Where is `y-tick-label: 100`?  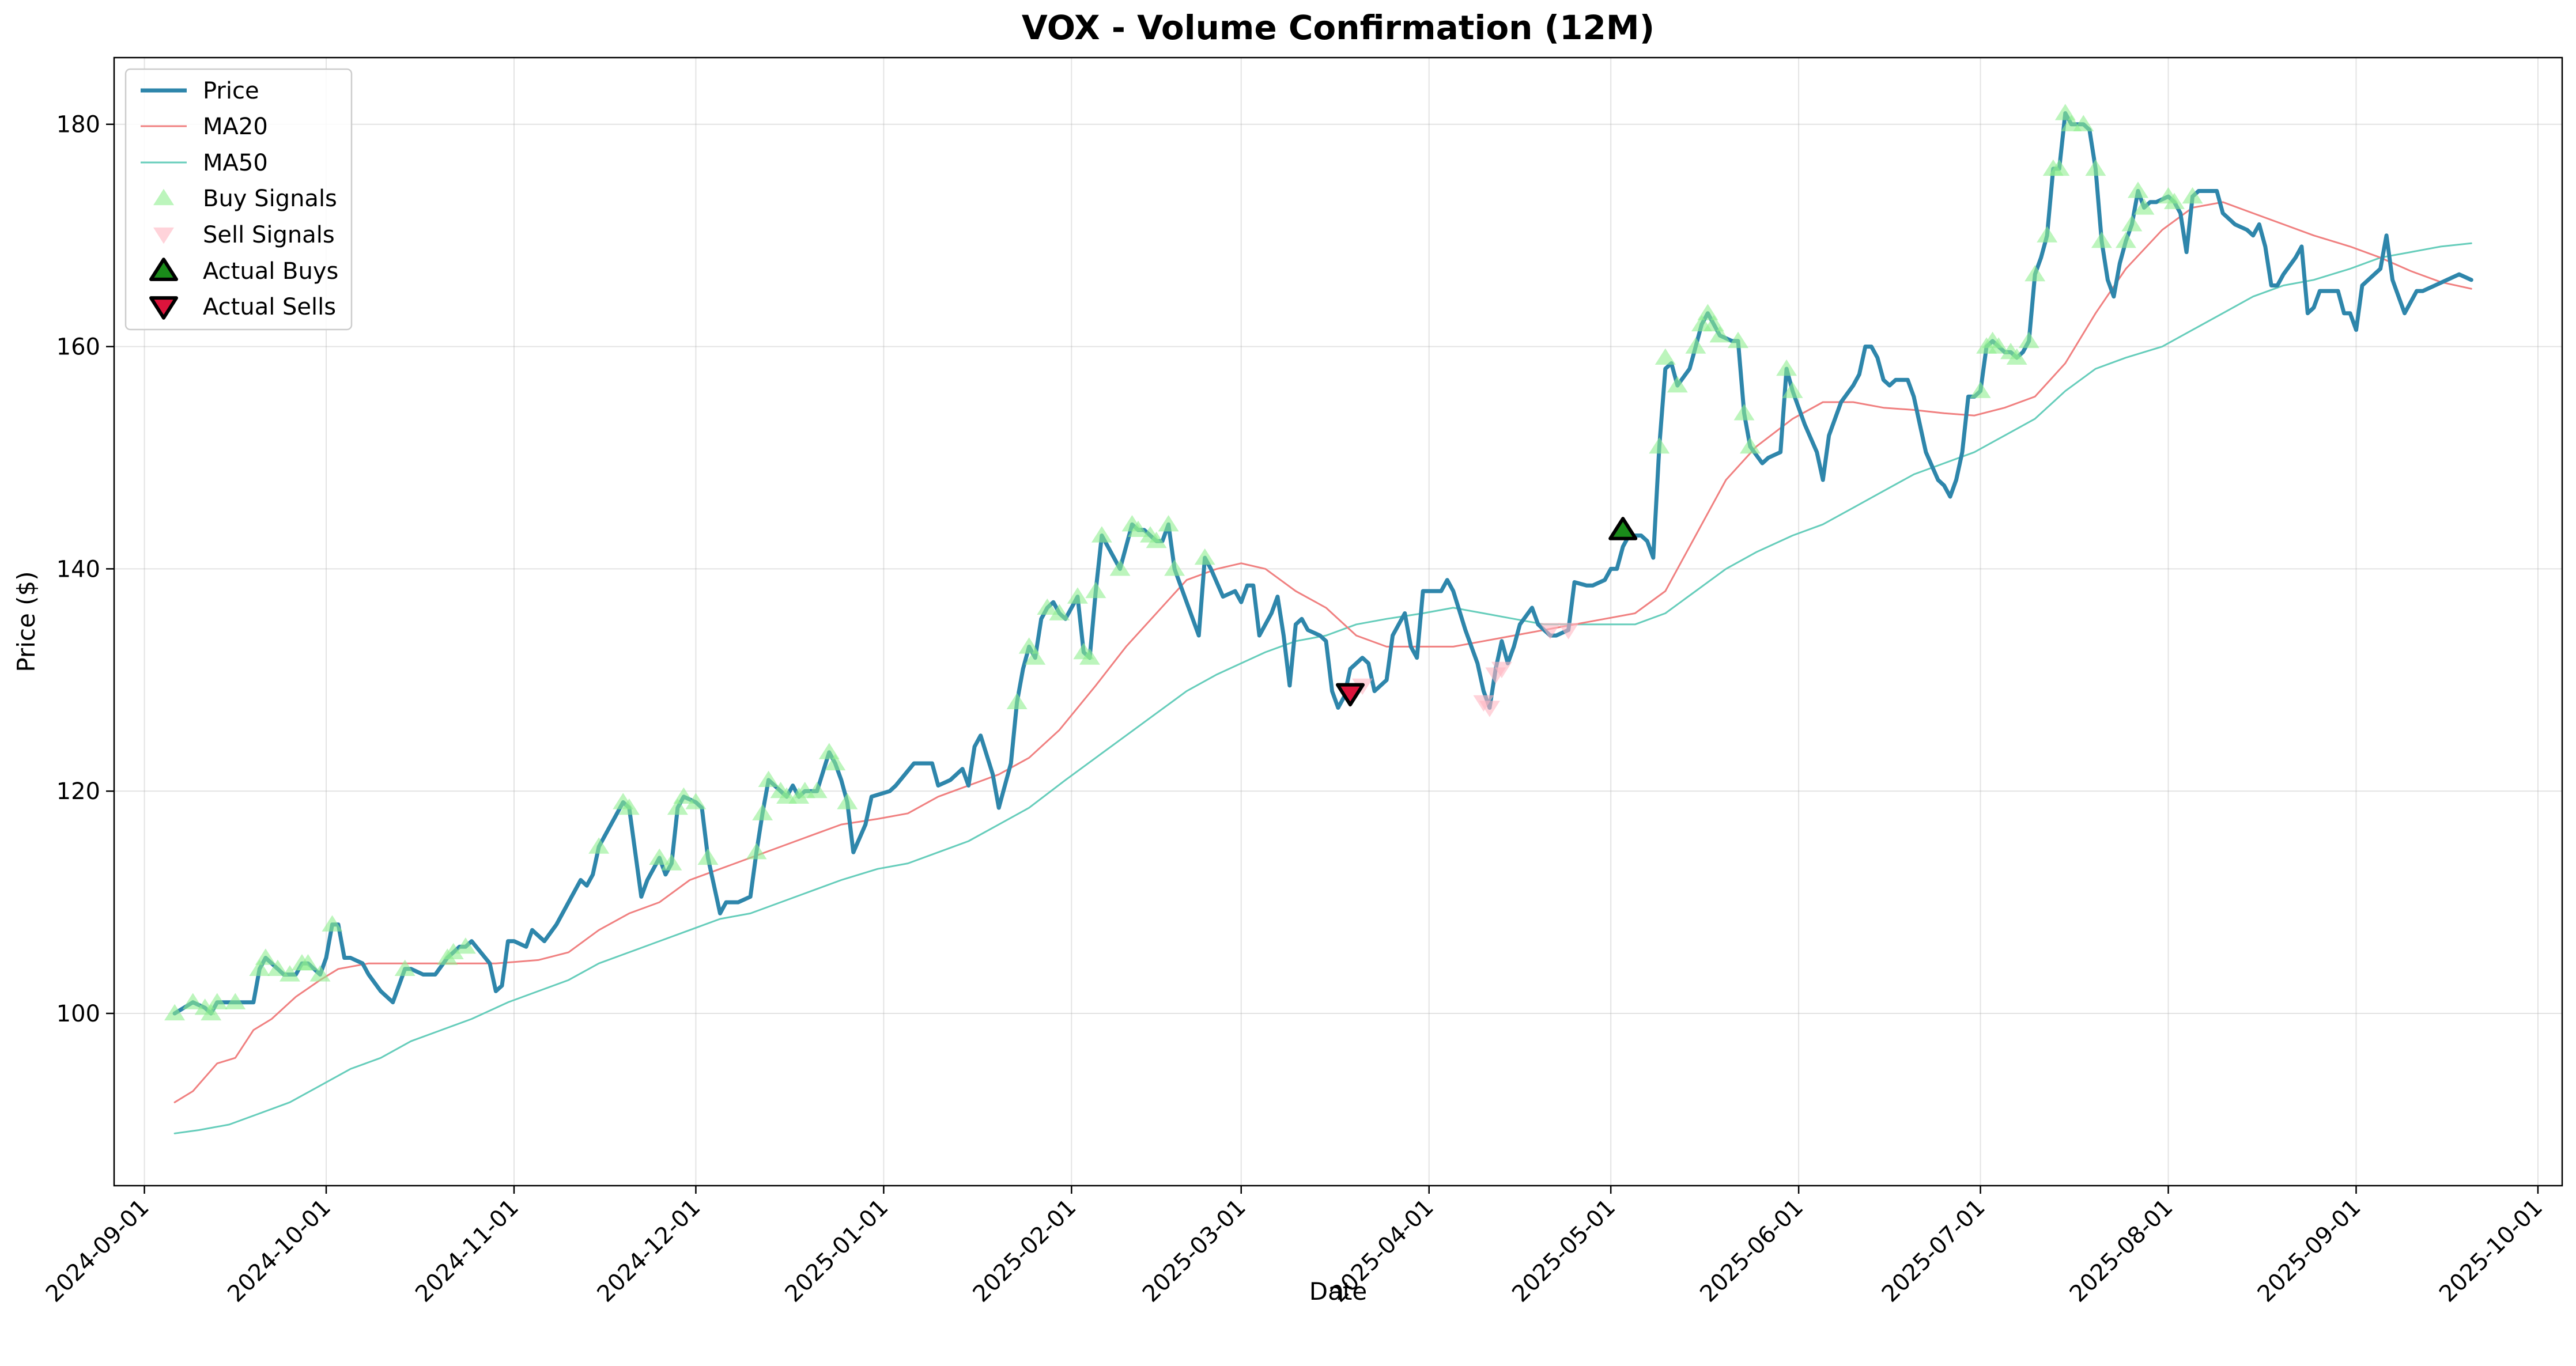 y-tick-label: 100 is located at coordinates (78, 1014).